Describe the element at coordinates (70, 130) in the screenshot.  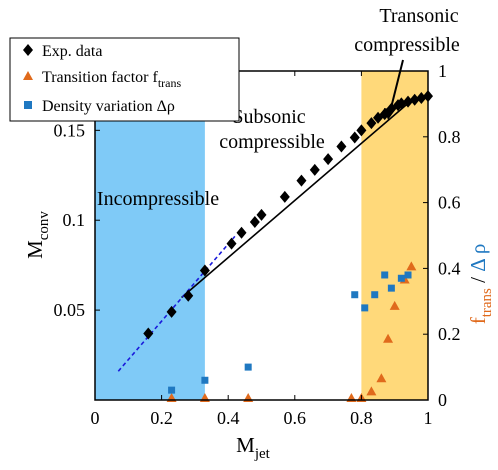
I see `y-left-tick-label: 0.15` at that location.